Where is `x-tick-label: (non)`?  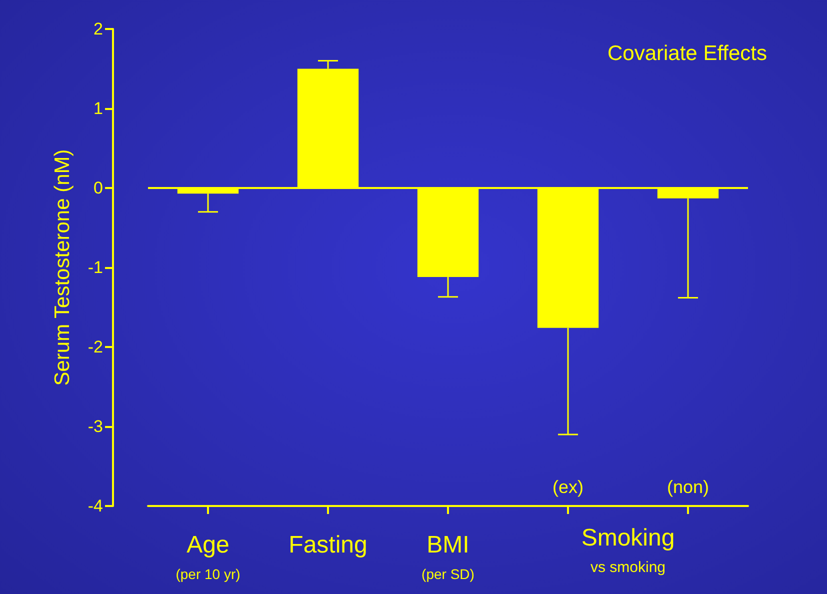 x-tick-label: (non) is located at coordinates (688, 487).